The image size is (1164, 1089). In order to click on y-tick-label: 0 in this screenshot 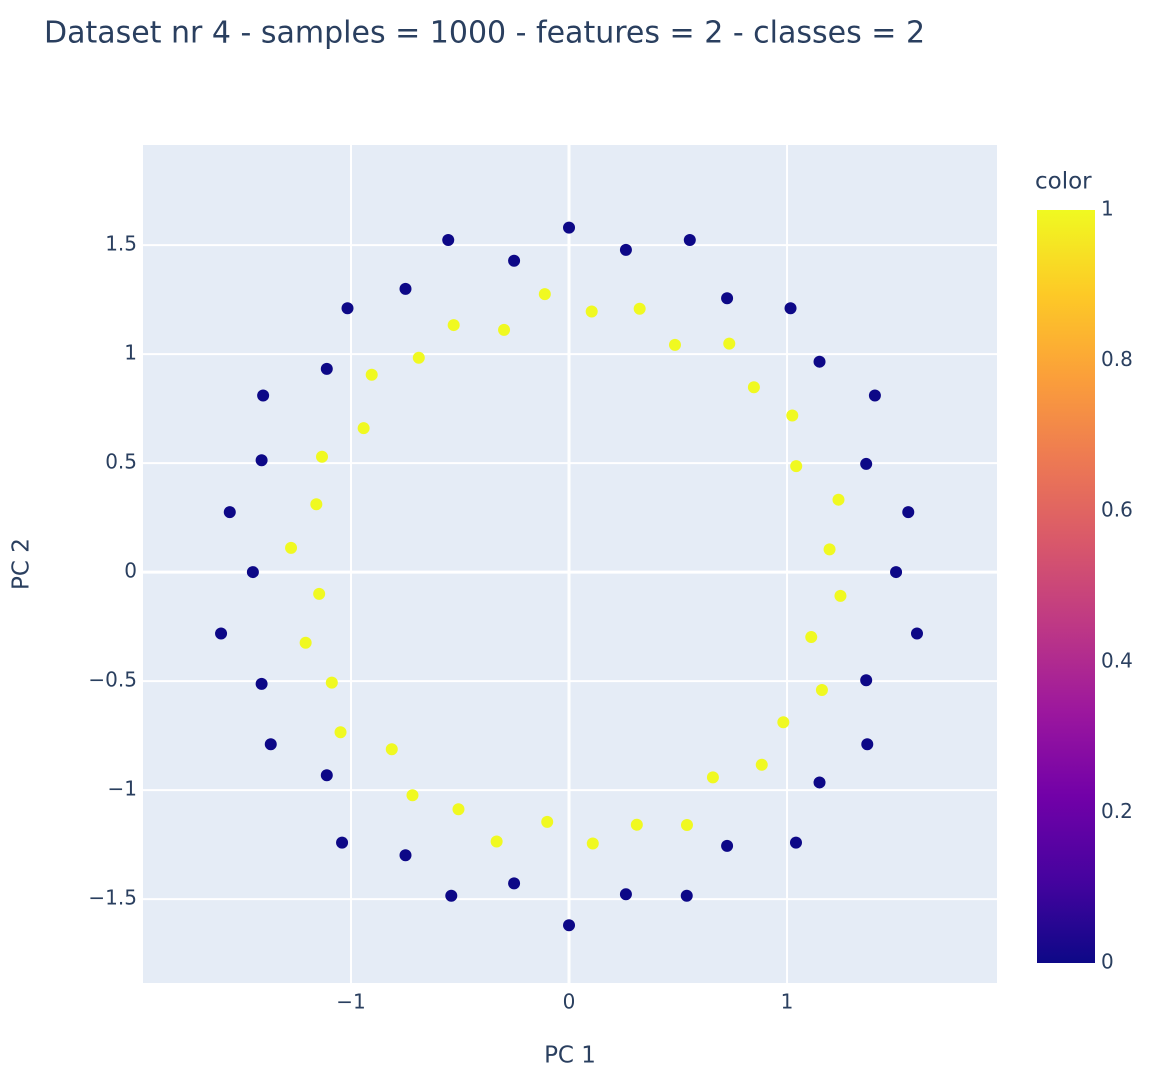, I will do `click(130, 571)`.